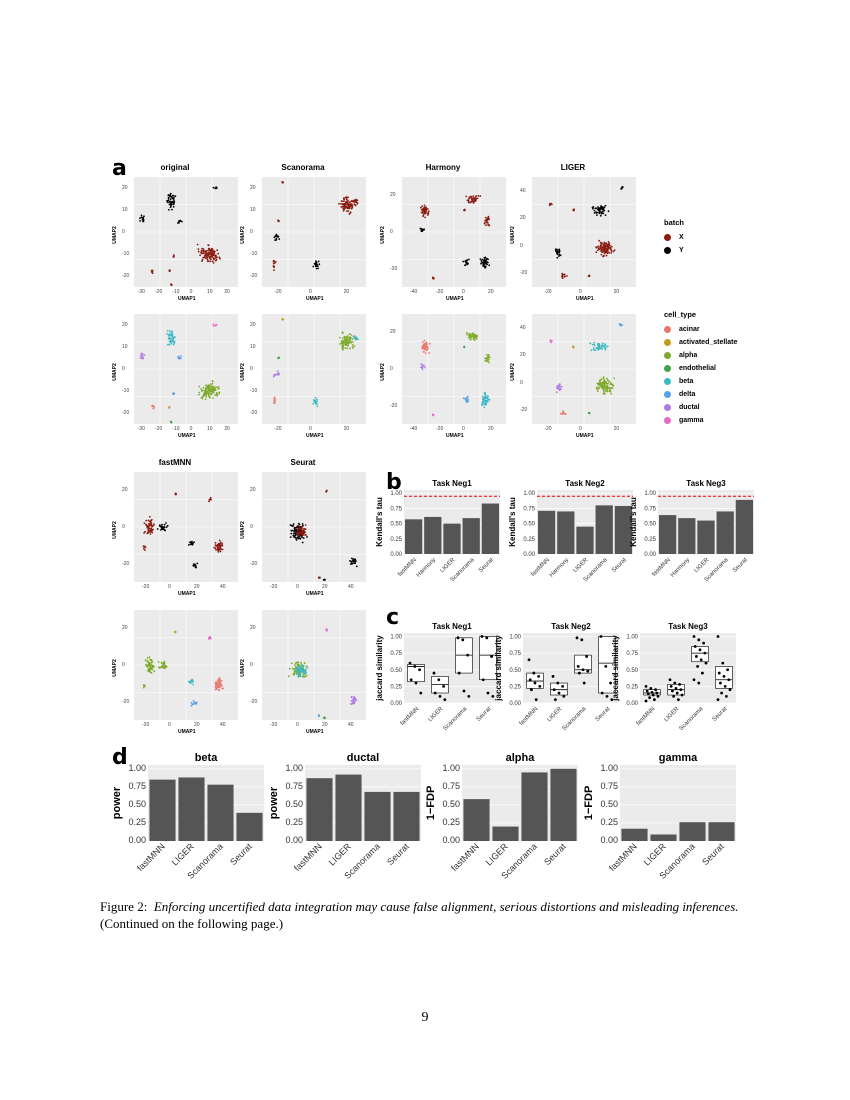 This screenshot has width=850, height=1100. Describe the element at coordinates (137, 786) in the screenshot. I see `y-tick-label: 0.75` at that location.